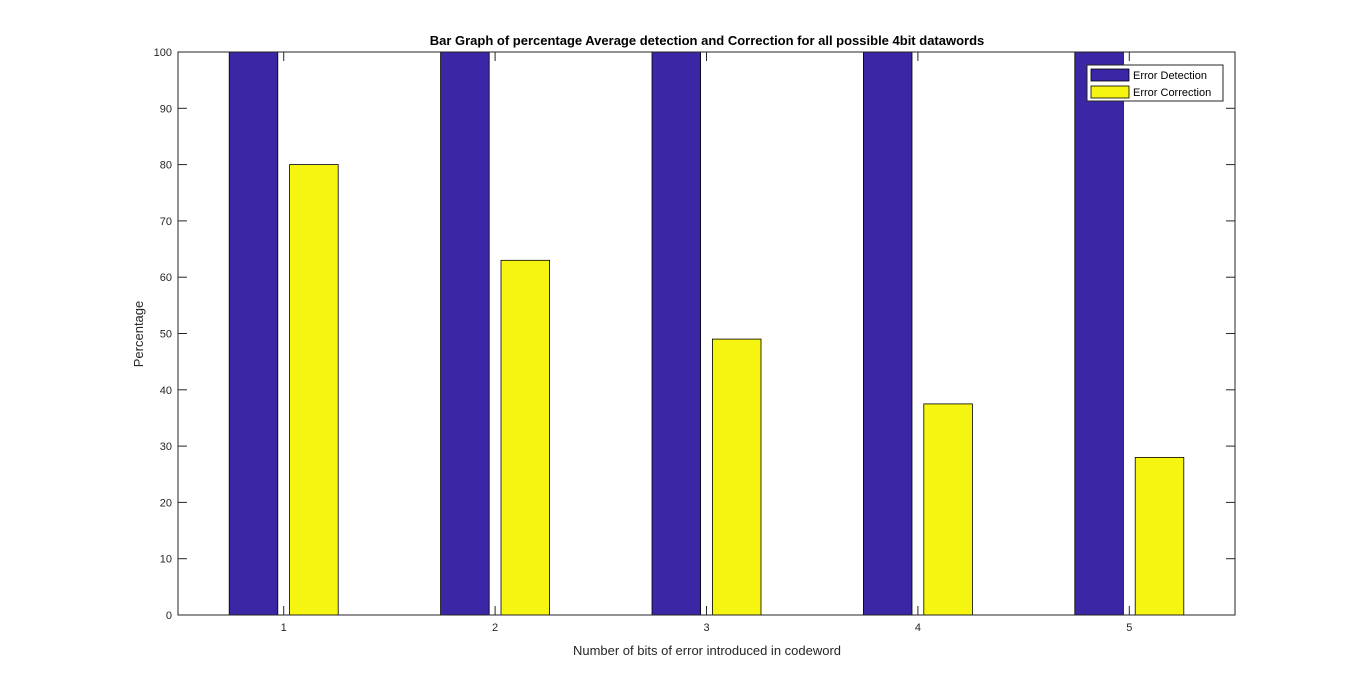  Describe the element at coordinates (166, 222) in the screenshot. I see `y-tick-label: 70` at that location.